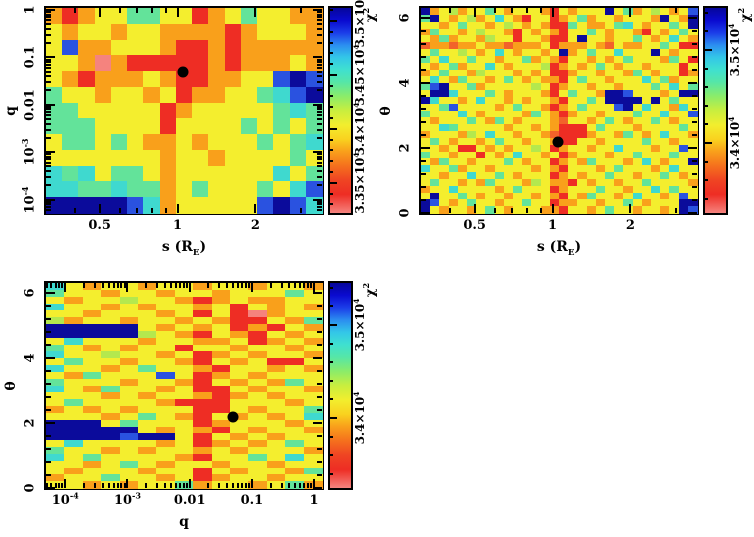 This screenshot has width=754, height=537. I want to click on colorbar, so click(715, 110).